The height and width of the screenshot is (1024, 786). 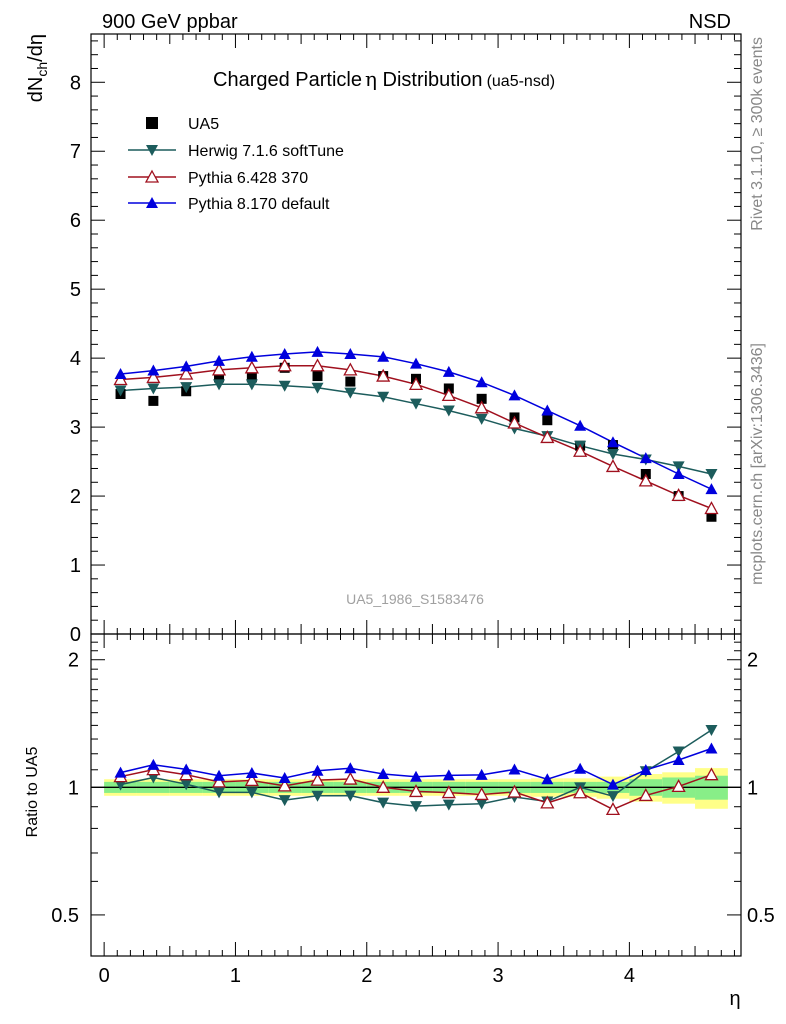 I want to click on analysis-watermark: UA5_1986_S1583476, so click(x=415, y=599).